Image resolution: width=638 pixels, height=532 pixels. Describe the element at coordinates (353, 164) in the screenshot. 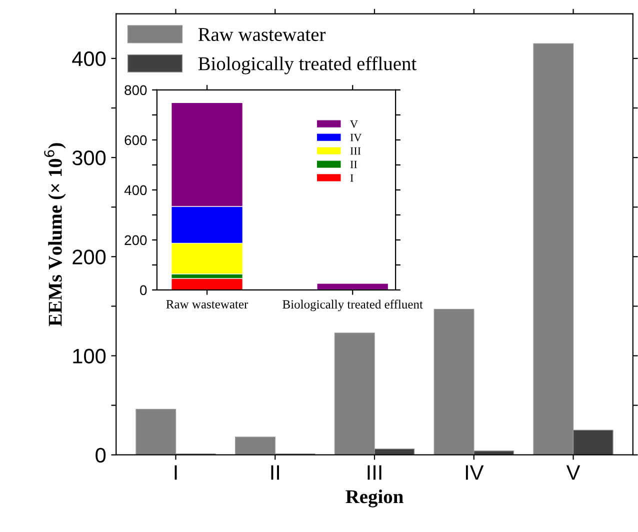

I see `legend-label: II` at that location.